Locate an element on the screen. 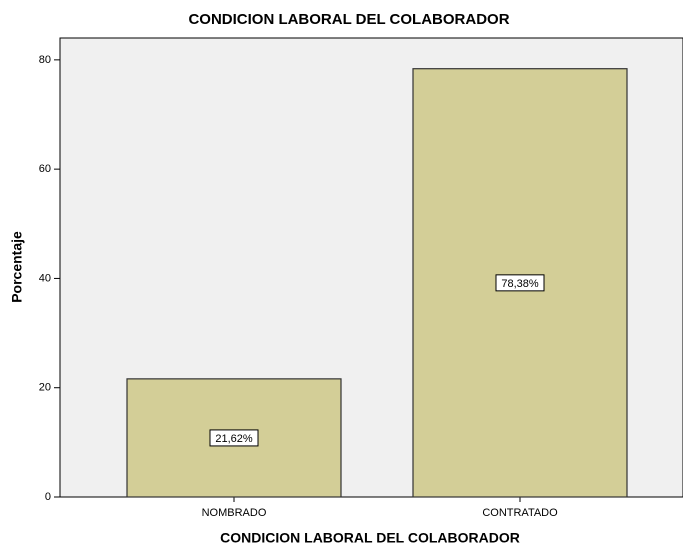  chart-title: CONDICION LABORAL DEL COLABORADOR is located at coordinates (348, 19).